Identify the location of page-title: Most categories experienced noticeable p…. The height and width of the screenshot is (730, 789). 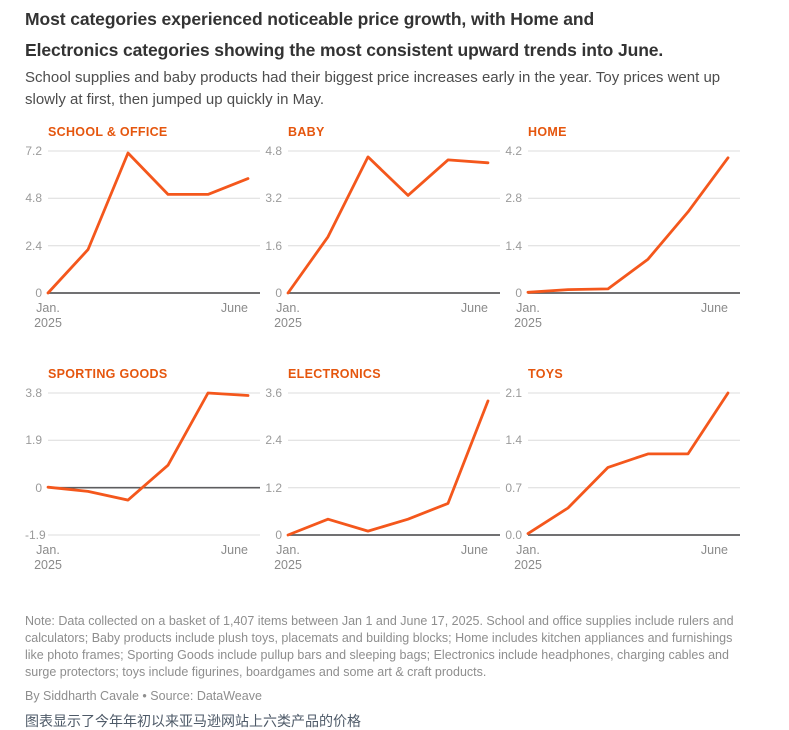
(407, 35).